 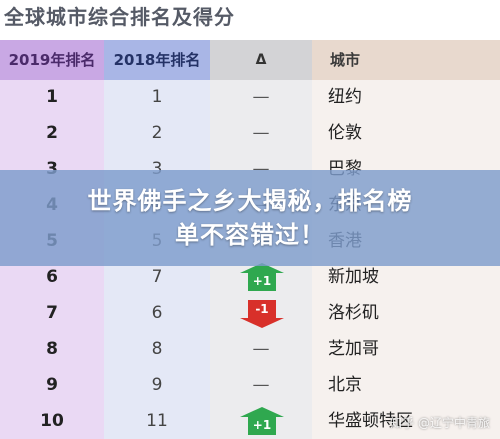 I want to click on city-cell: 北京, so click(x=345, y=385).